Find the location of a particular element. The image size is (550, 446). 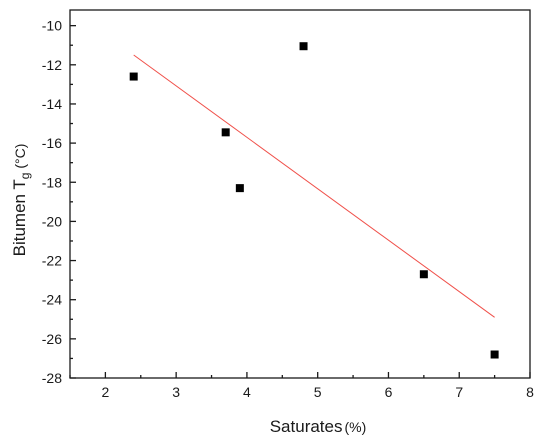

x-tick-label: 2 is located at coordinates (105, 392).